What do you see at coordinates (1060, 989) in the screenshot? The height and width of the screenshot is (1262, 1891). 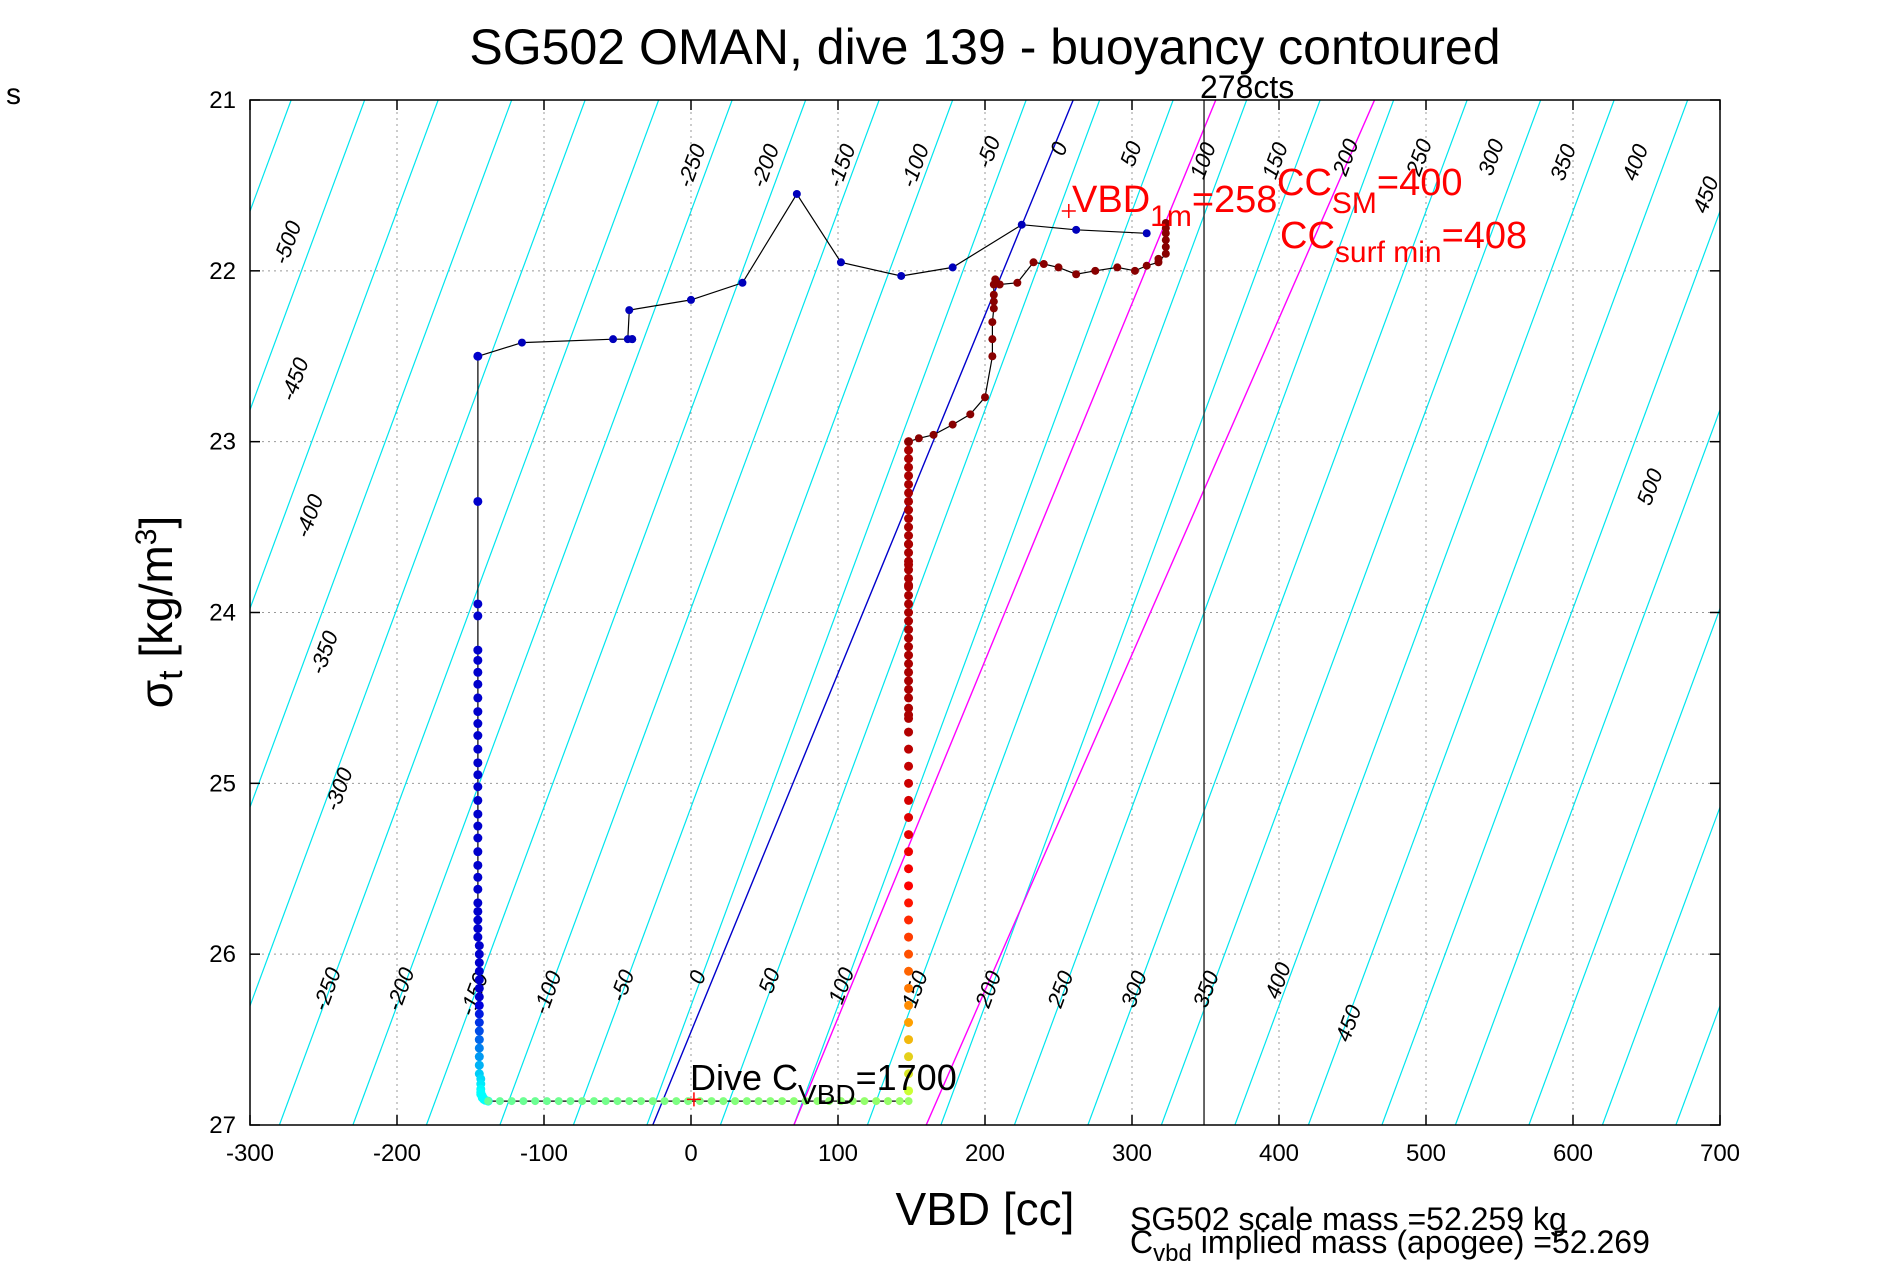 I see `contour-label: 250` at bounding box center [1060, 989].